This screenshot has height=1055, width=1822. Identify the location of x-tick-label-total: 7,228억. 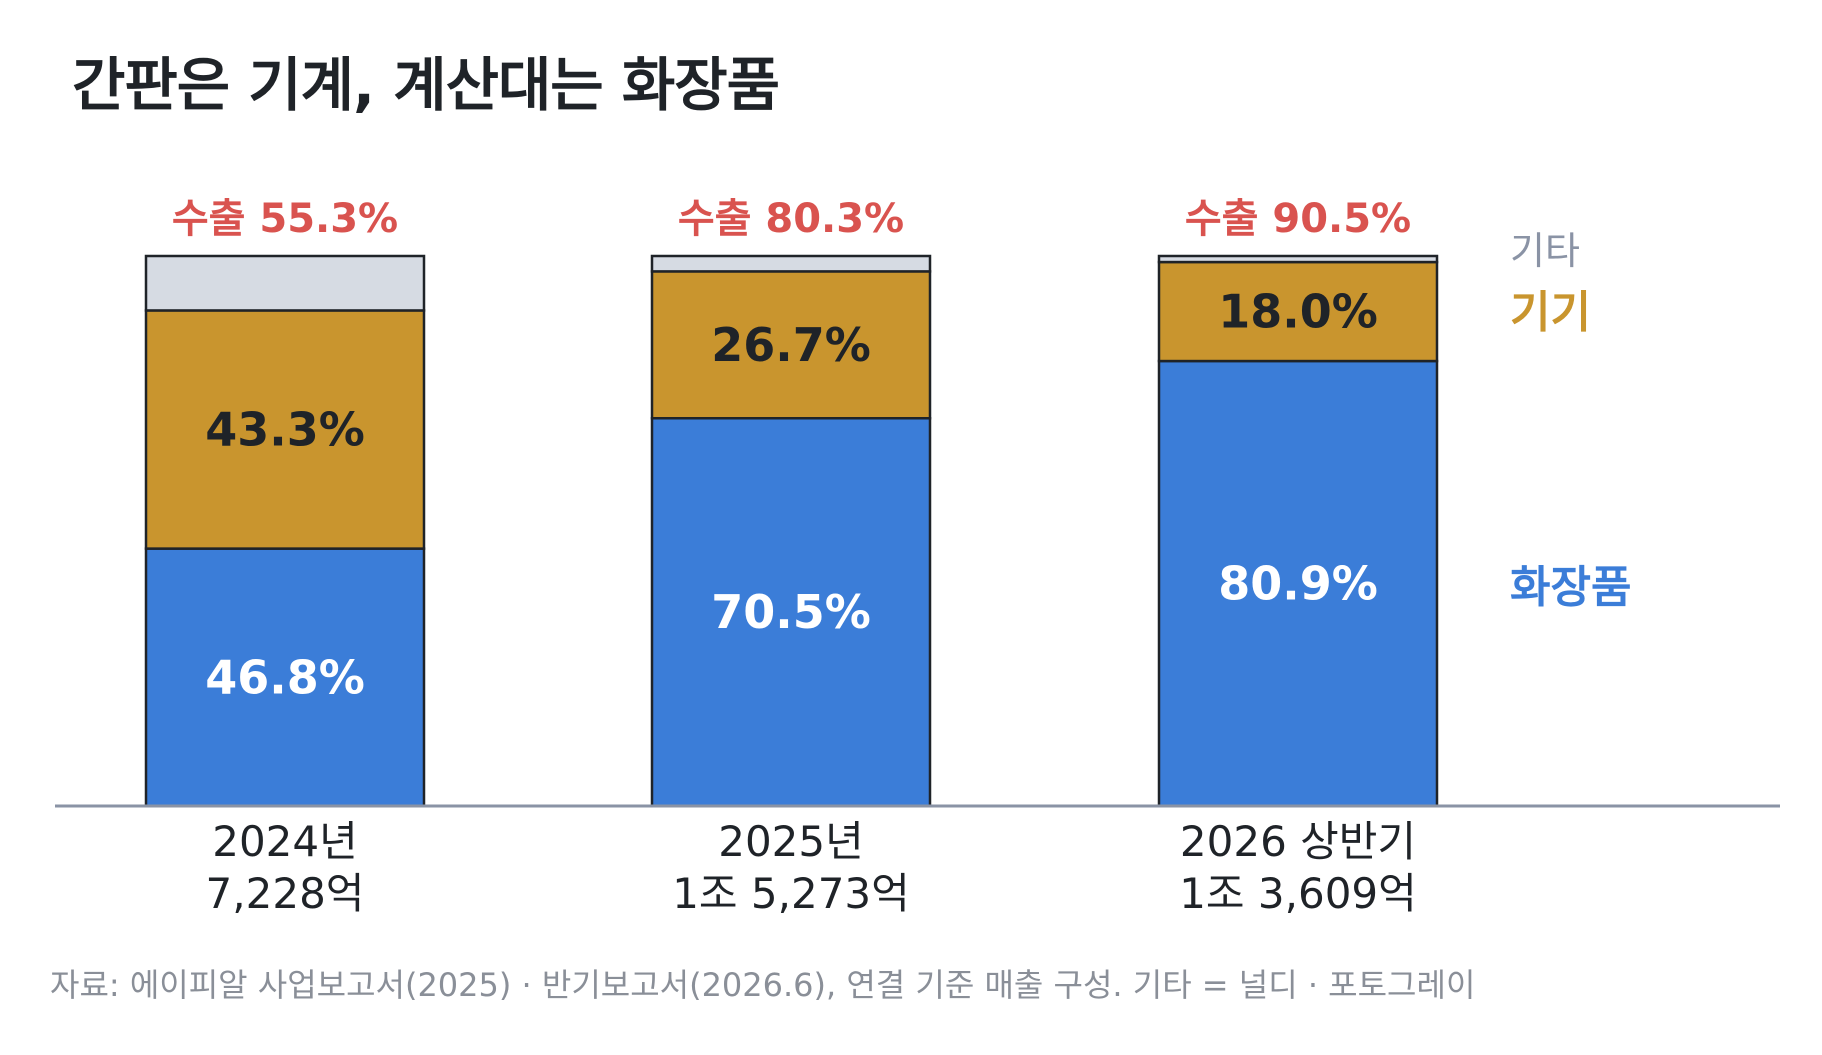
(285, 893).